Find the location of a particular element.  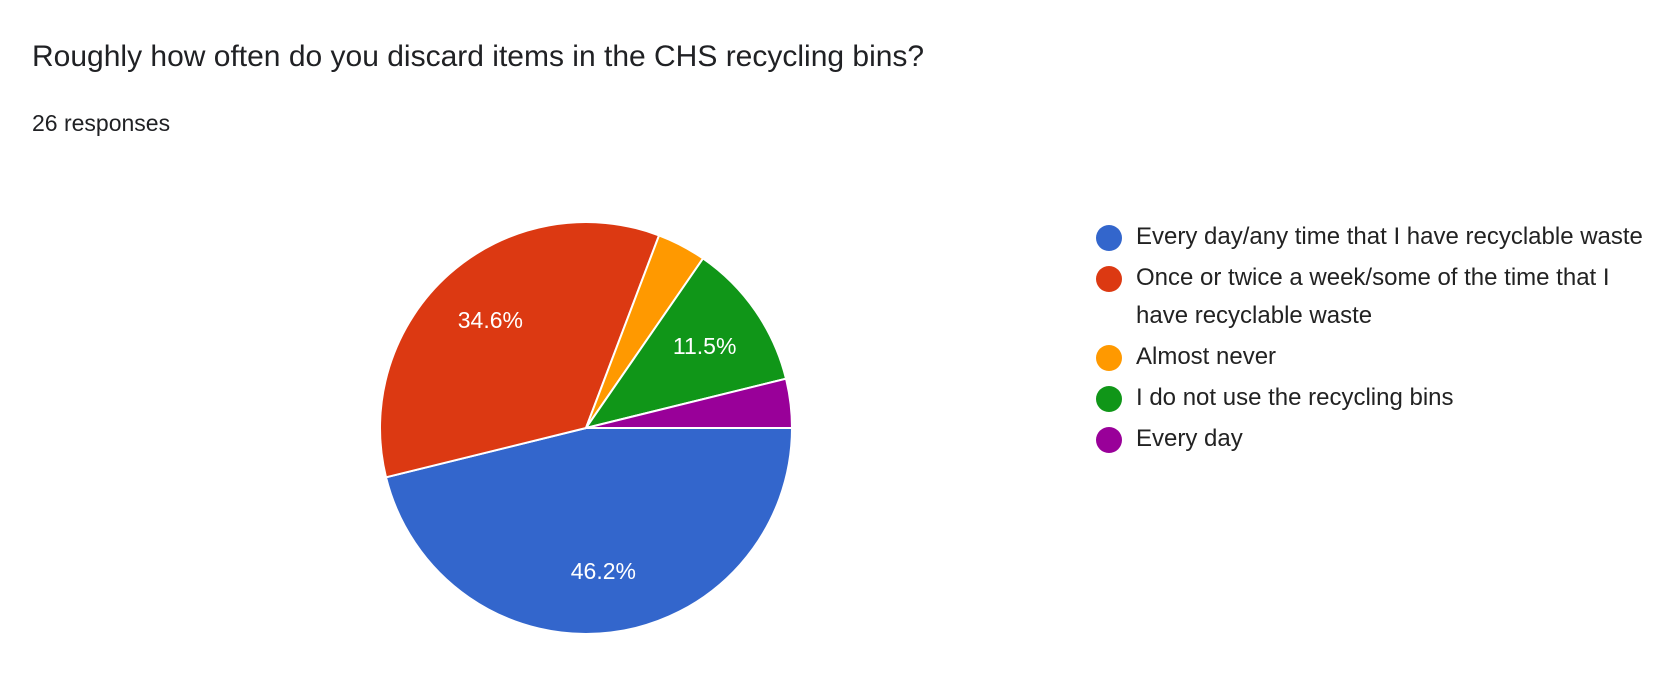

legend-item: Every day is located at coordinates (1376, 439).